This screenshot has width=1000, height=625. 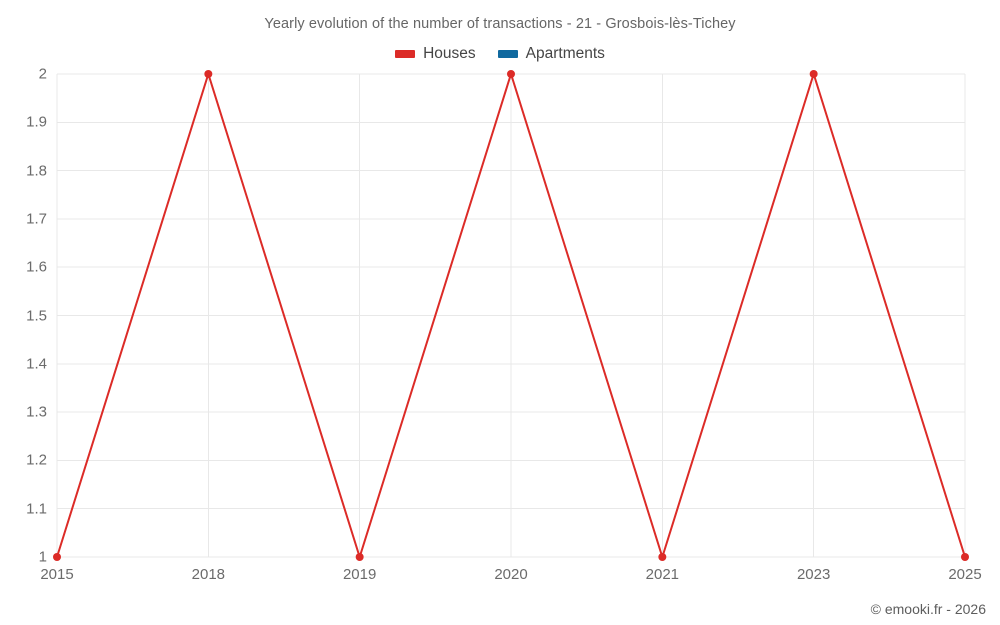 I want to click on x-axis-tick-label: 2025, so click(x=965, y=574).